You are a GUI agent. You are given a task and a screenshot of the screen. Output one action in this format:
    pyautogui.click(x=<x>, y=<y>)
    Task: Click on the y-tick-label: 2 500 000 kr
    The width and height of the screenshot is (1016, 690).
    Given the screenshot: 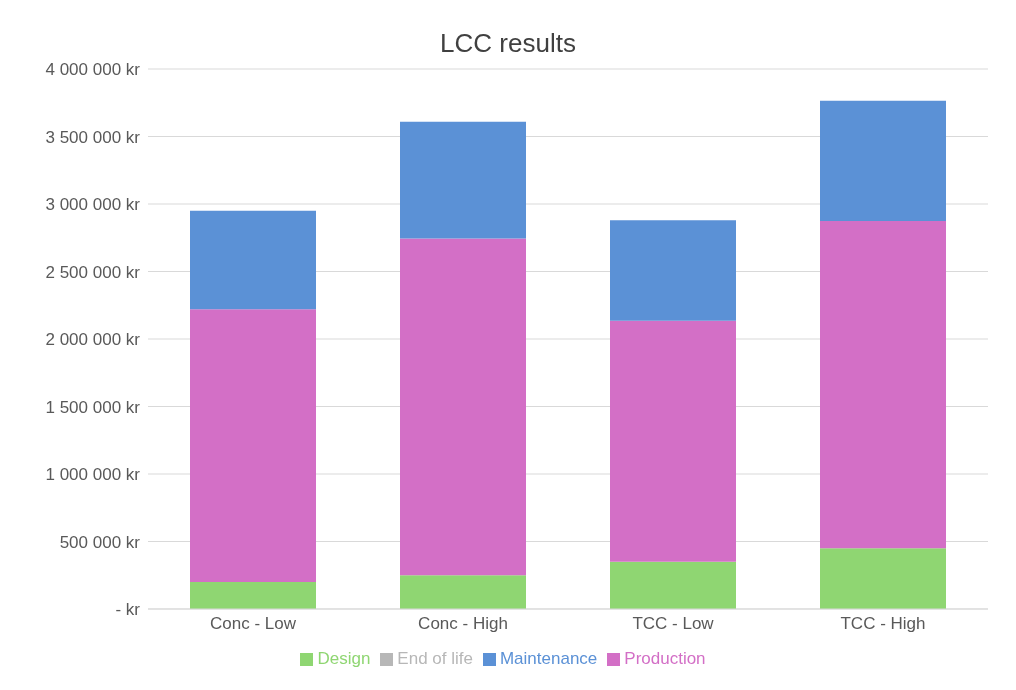 What is the action you would take?
    pyautogui.click(x=93, y=272)
    